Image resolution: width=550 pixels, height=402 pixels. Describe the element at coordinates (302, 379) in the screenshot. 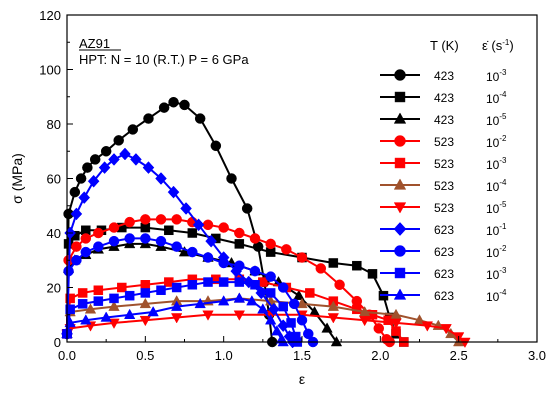

I see `x-axis-label: ε` at that location.